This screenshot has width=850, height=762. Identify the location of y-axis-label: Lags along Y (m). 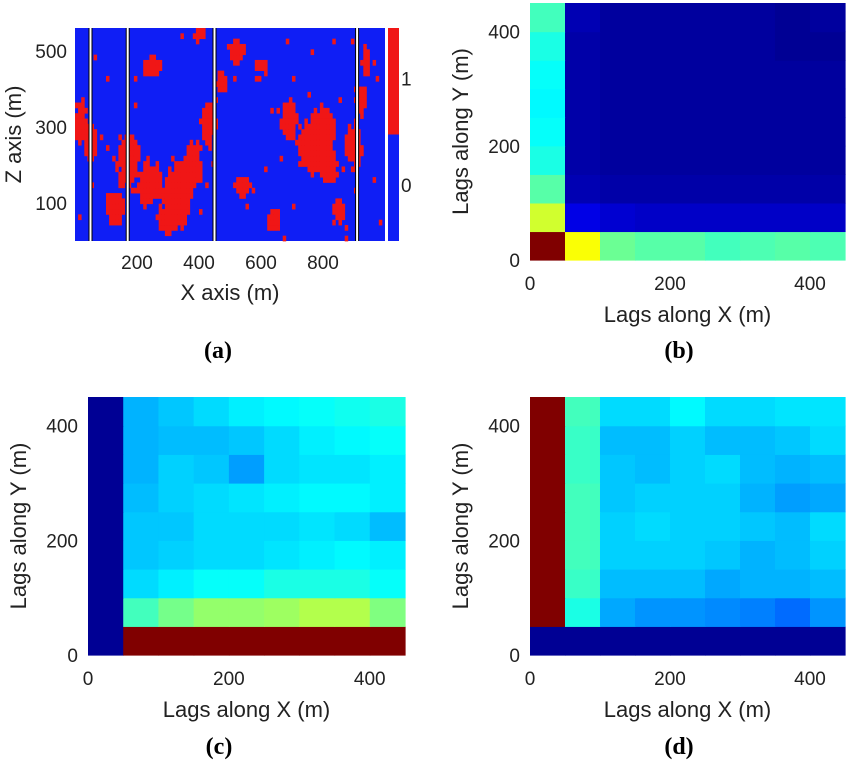
(460, 526).